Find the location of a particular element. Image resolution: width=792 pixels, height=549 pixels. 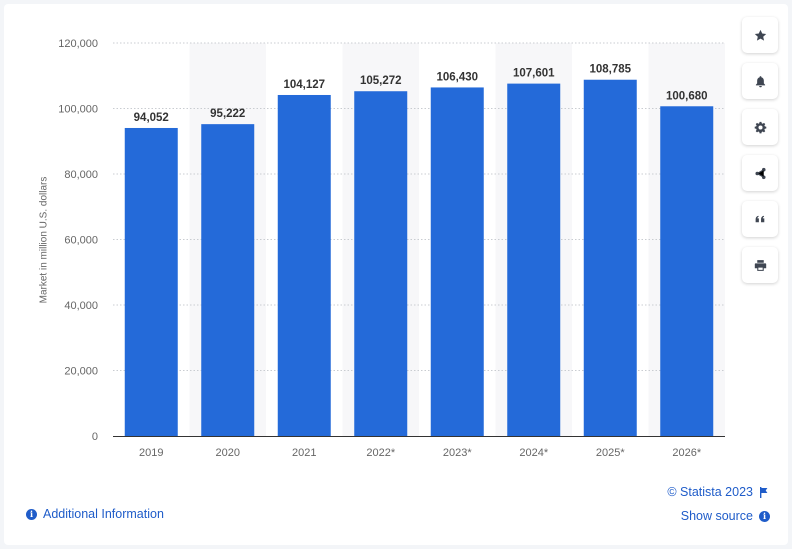

copyright-label: © Statista 2023 is located at coordinates (710, 492).